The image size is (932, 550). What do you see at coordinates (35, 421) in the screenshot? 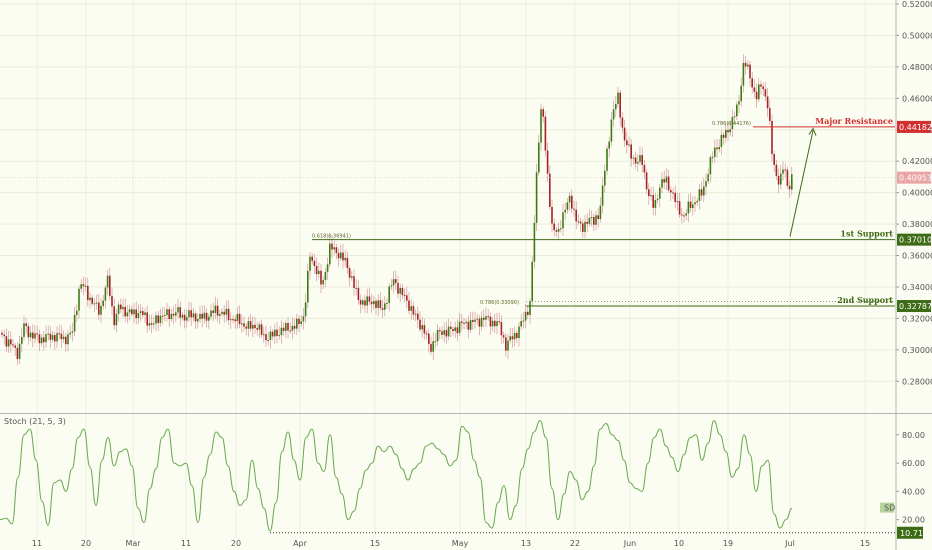
I see `stoch-title: Stoch (21, 5, 3)` at bounding box center [35, 421].